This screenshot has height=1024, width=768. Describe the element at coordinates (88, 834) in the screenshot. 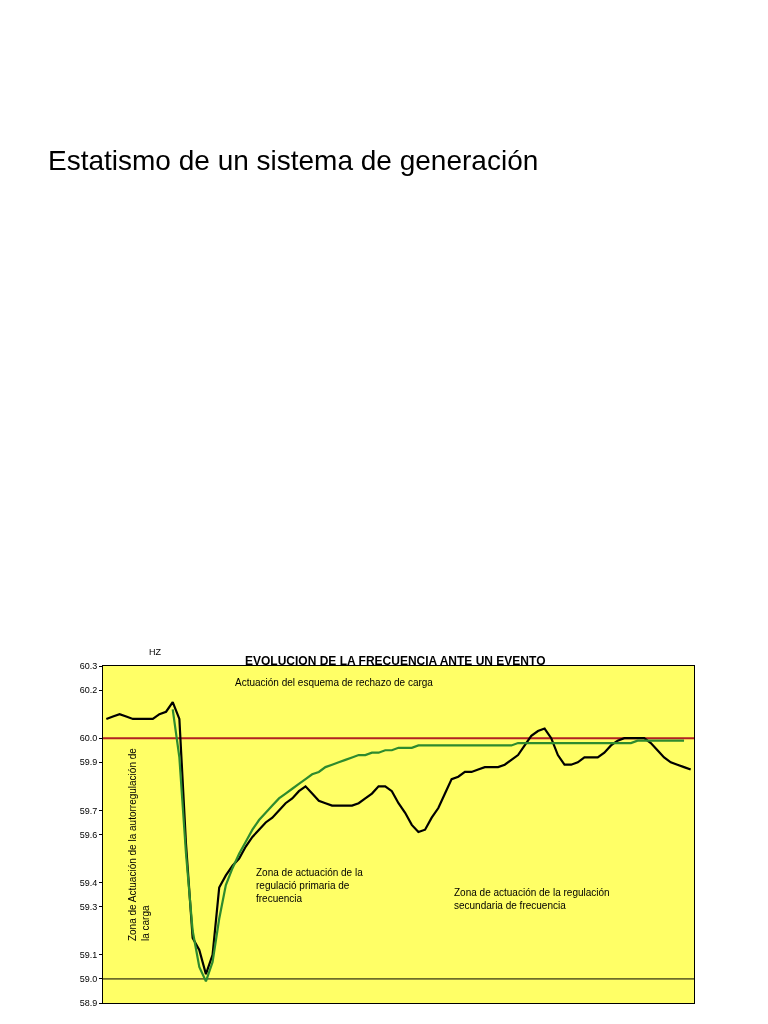

I see `y-tick-label: 59.6` at that location.